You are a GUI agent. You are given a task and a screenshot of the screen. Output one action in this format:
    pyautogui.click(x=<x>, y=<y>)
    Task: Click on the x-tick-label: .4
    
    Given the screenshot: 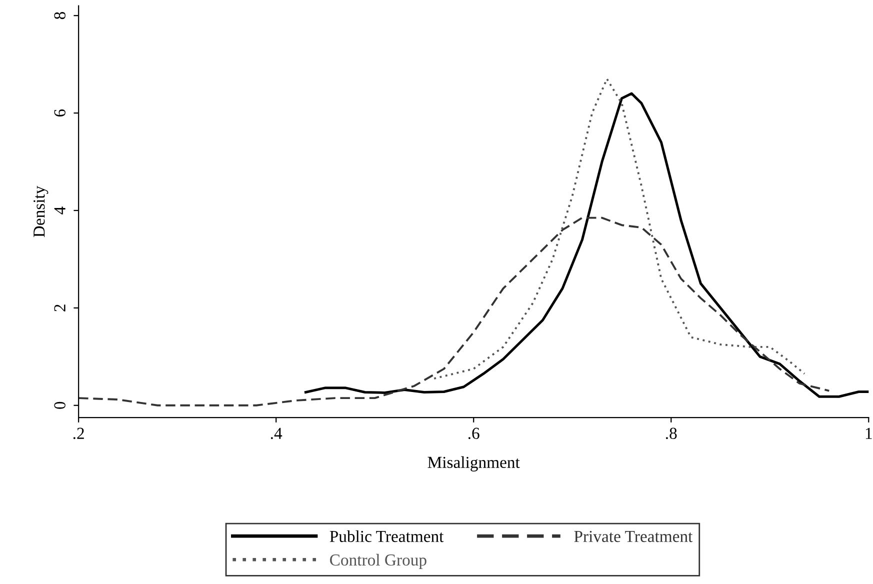 What is the action you would take?
    pyautogui.click(x=276, y=434)
    